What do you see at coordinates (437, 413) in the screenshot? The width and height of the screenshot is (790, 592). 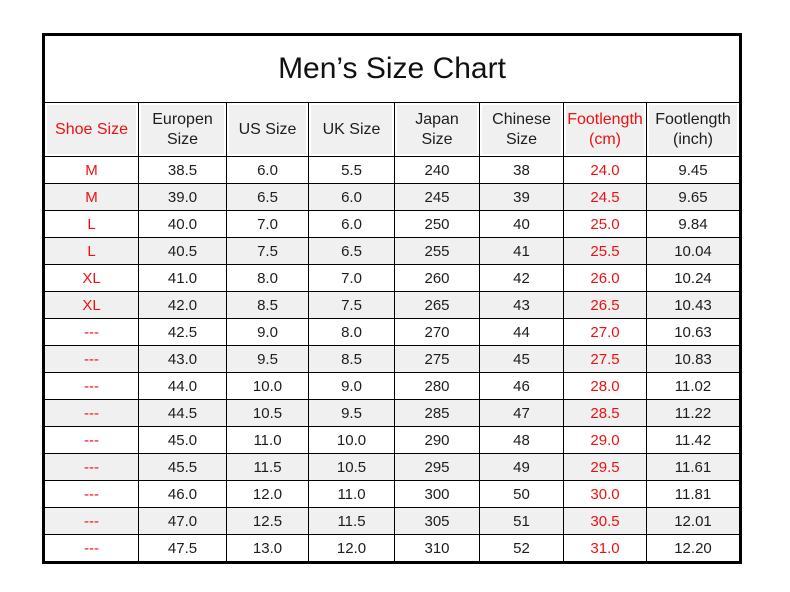 I see `table-cell: 285` at bounding box center [437, 413].